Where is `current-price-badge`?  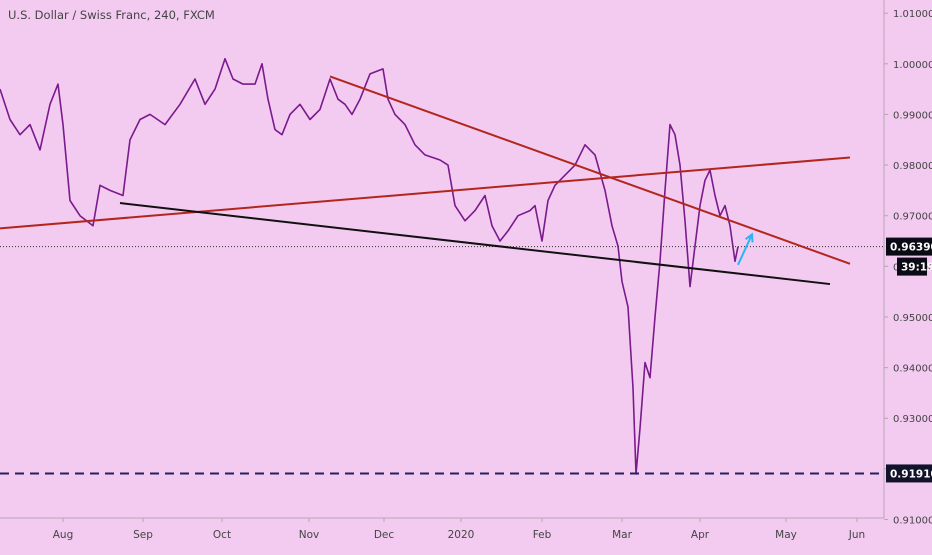 current-price-badge is located at coordinates (909, 246).